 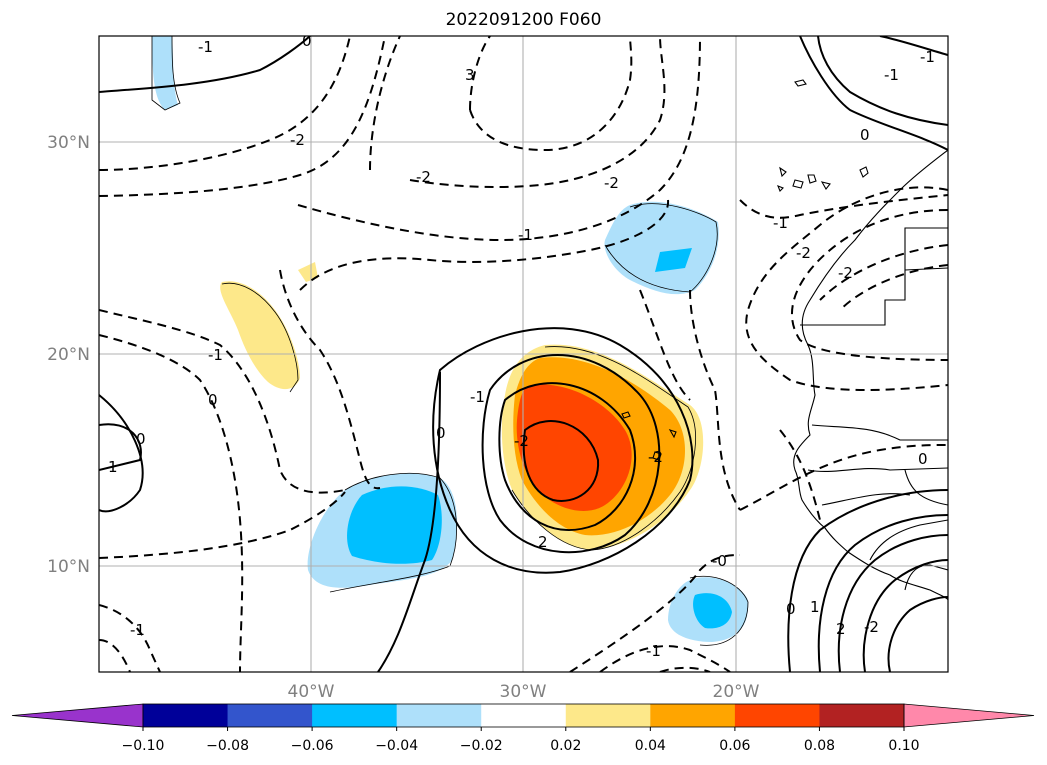 I want to click on colorbar-tick-label: −0.04, so click(x=396, y=746).